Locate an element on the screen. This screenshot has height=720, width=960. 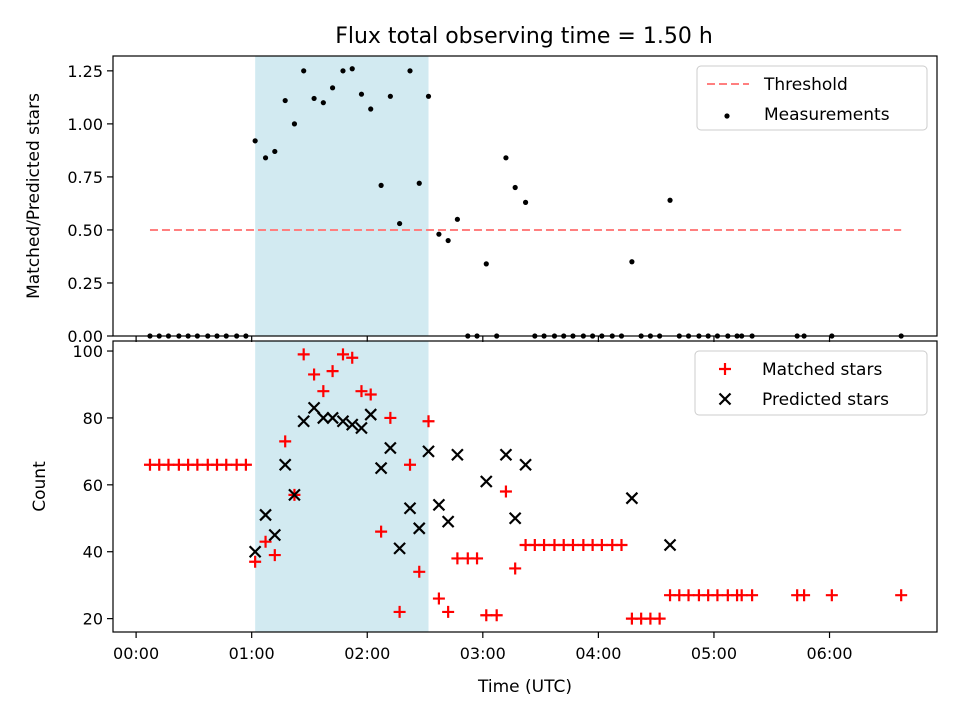
xlabel: Time (UTC) is located at coordinates (524, 687).